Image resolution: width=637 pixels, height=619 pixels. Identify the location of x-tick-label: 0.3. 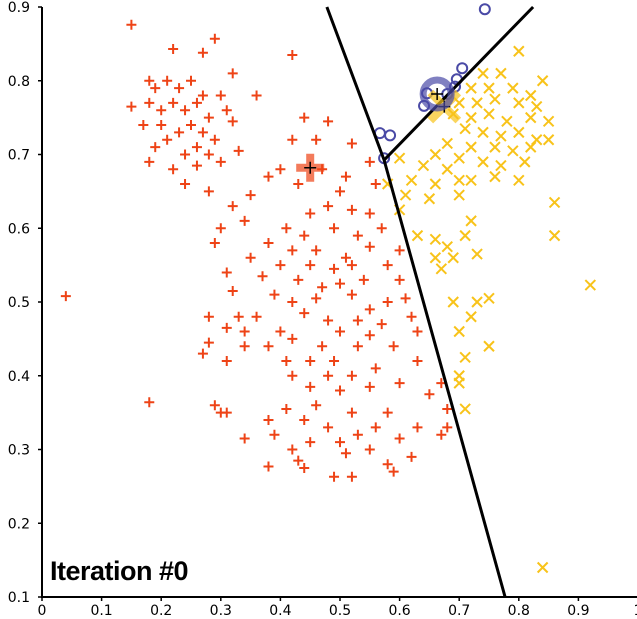
(221, 611).